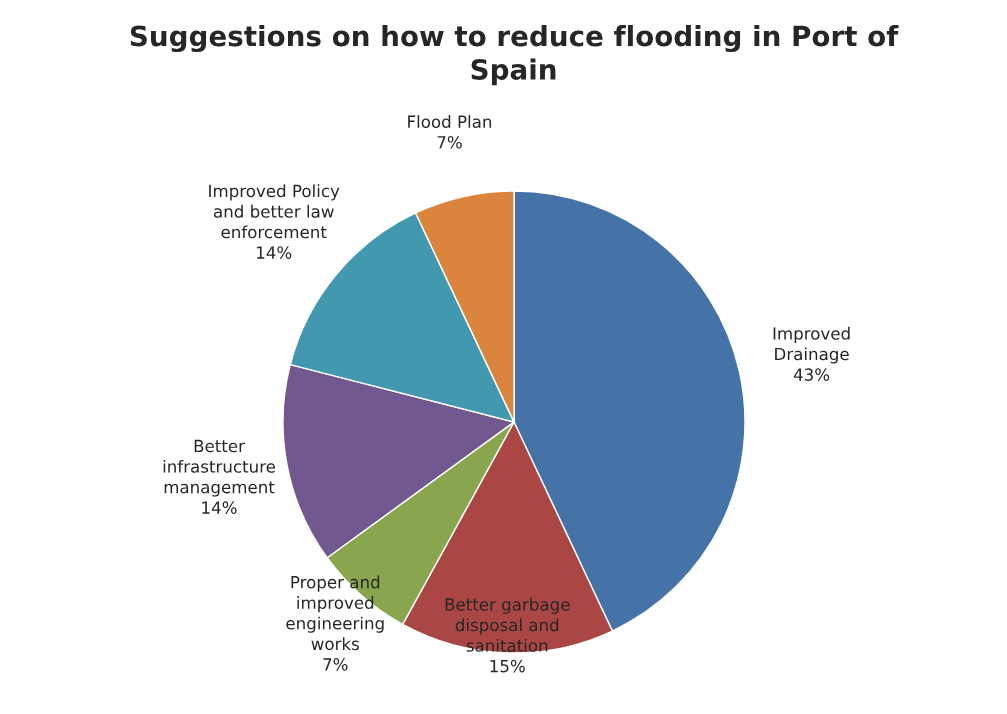 Image resolution: width=1007 pixels, height=714 pixels. I want to click on chart-title: Suggestions on how to reduce flooding in Port of Spain, so click(514, 55).